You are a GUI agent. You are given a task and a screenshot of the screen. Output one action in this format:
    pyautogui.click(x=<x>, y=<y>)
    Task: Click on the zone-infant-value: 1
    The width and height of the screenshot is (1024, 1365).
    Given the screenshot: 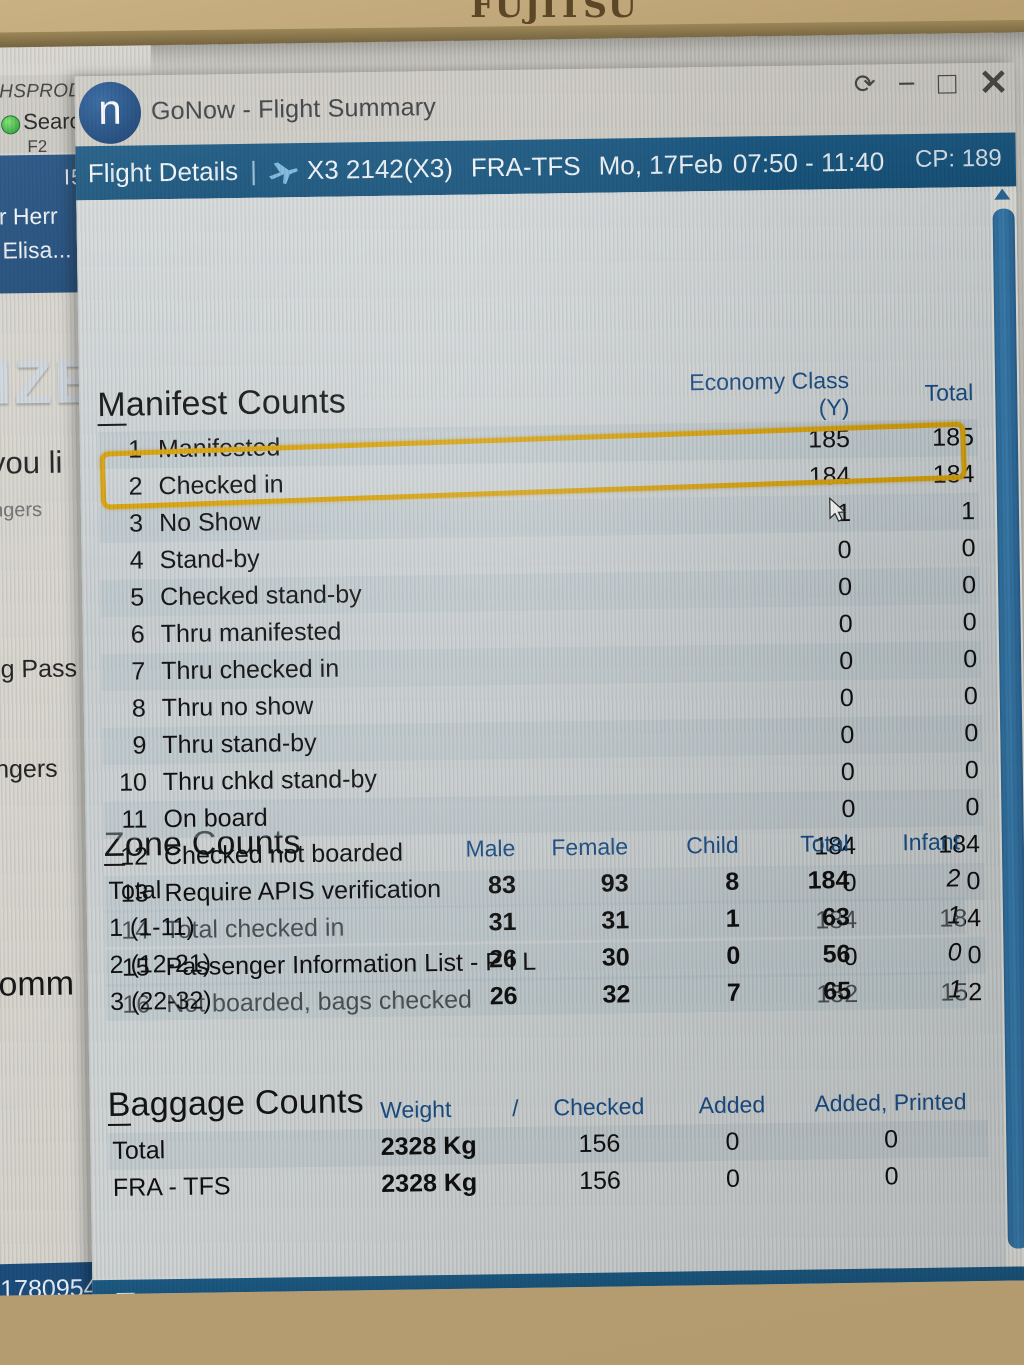 What is the action you would take?
    pyautogui.click(x=955, y=989)
    